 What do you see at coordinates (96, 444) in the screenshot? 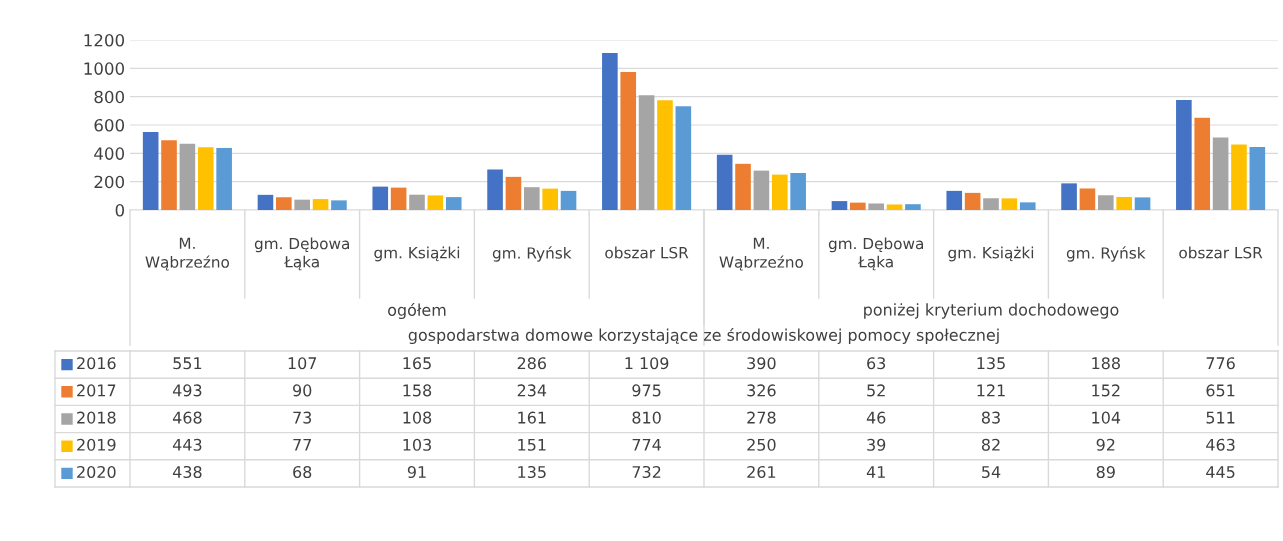
I see `legend-label: 2019` at bounding box center [96, 444].